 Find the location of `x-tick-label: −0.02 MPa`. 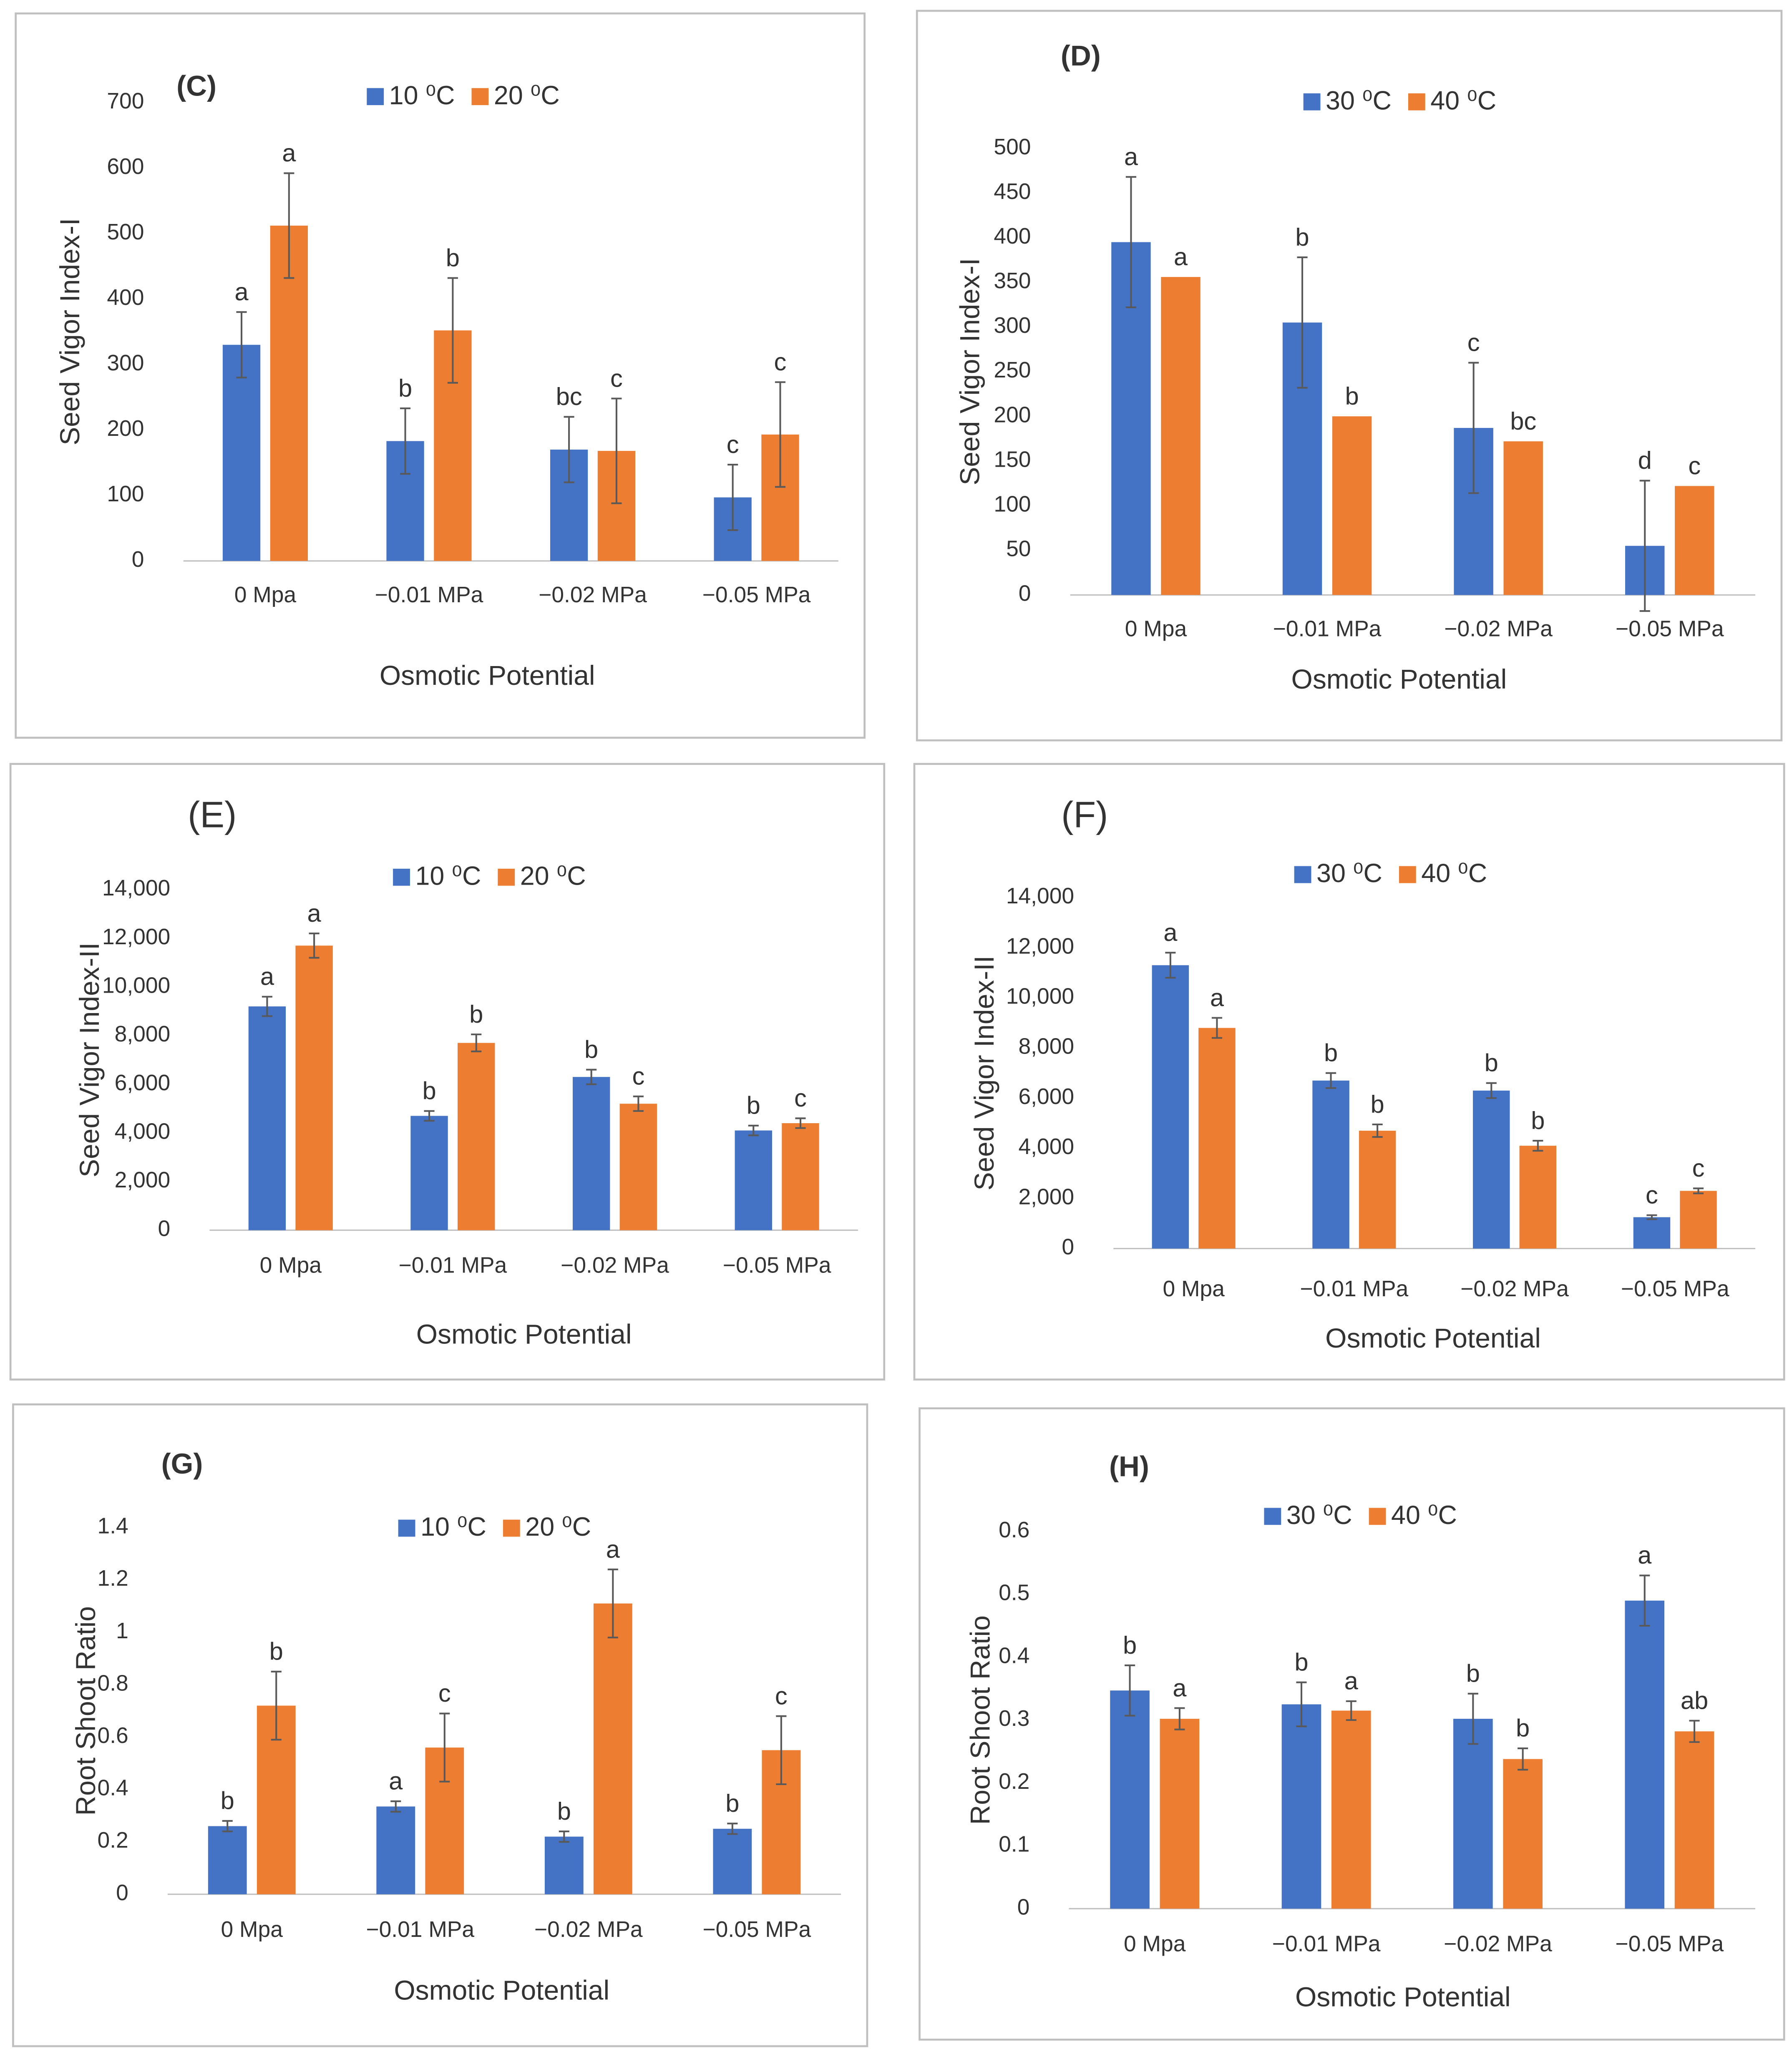

x-tick-label: −0.02 MPa is located at coordinates (1498, 1943).